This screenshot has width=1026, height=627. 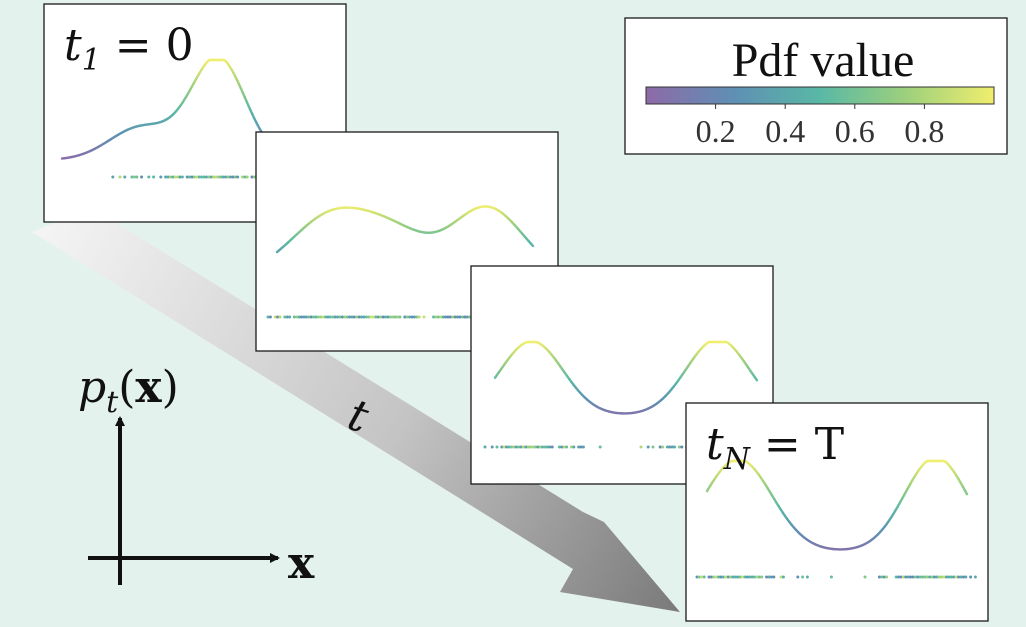 What do you see at coordinates (532, 245) in the screenshot?
I see `pdf-curve-segment` at bounding box center [532, 245].